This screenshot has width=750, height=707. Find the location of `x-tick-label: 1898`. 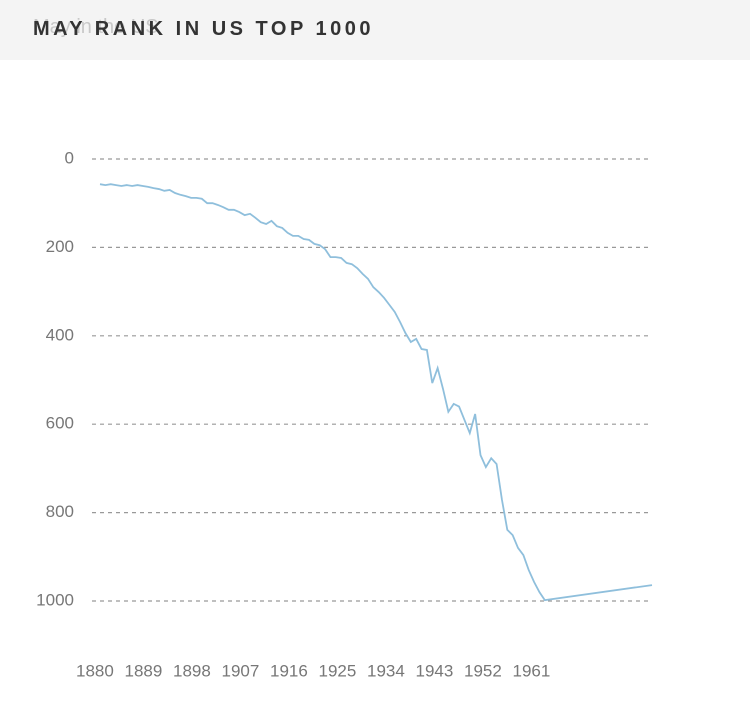

x-tick-label: 1898 is located at coordinates (192, 670).